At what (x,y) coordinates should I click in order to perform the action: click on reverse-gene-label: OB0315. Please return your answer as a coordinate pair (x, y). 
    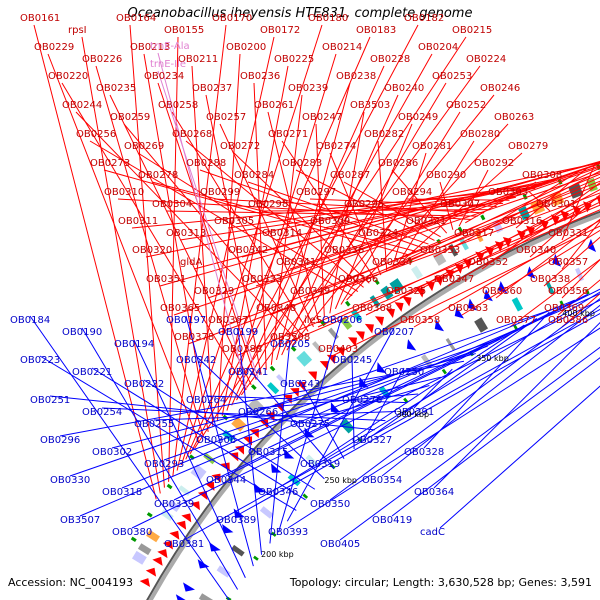
    Looking at the image, I should click on (268, 452).